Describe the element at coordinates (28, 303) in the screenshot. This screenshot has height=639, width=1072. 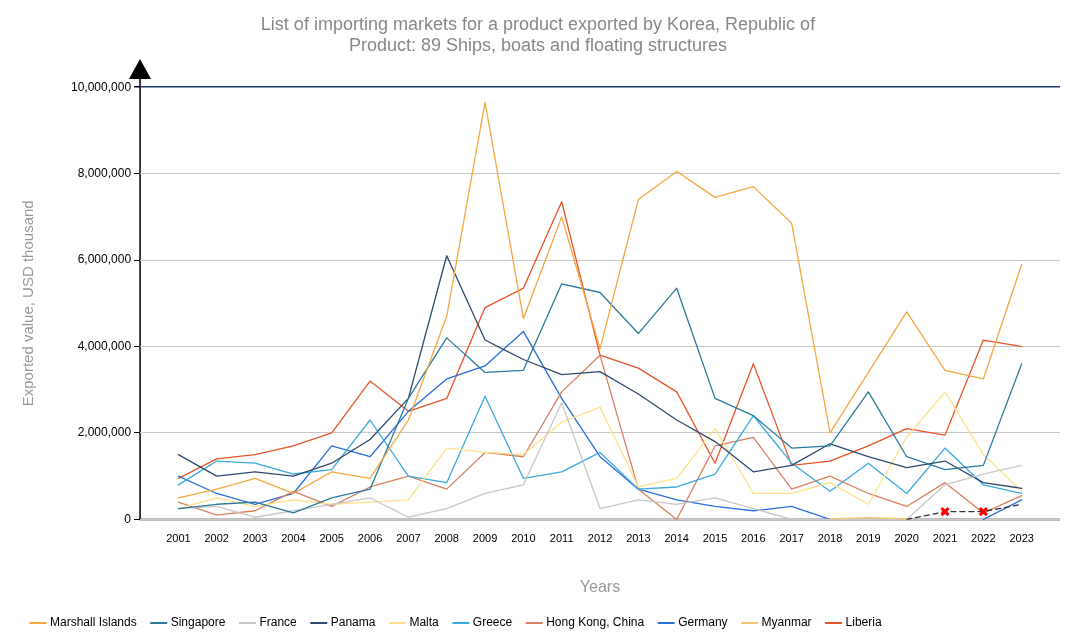
I see `y-axis-title: Exported value, USD thousand` at that location.